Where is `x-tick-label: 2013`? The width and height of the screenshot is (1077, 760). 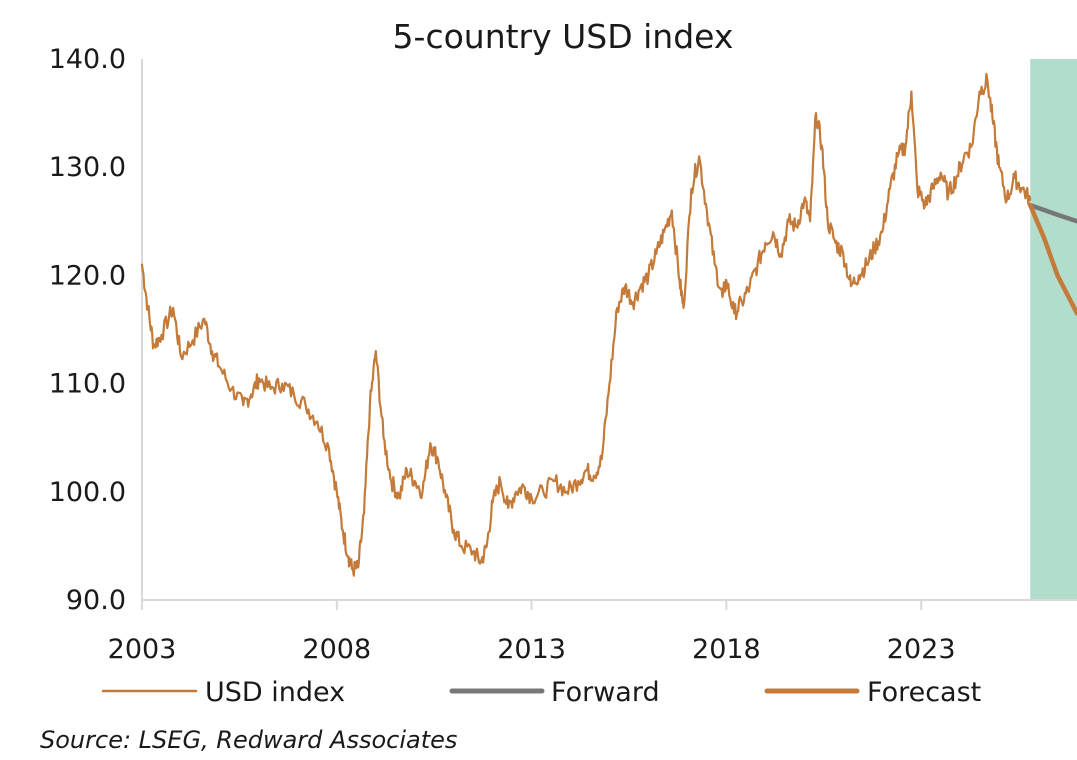
x-tick-label: 2013 is located at coordinates (531, 649).